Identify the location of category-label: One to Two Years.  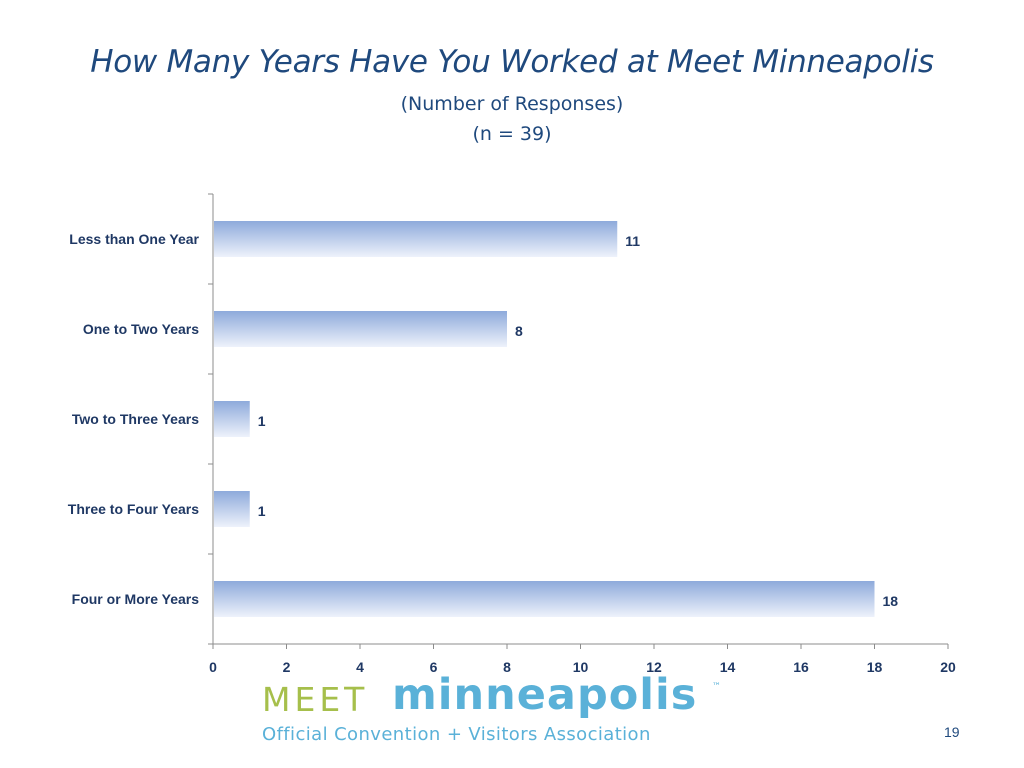
(141, 329).